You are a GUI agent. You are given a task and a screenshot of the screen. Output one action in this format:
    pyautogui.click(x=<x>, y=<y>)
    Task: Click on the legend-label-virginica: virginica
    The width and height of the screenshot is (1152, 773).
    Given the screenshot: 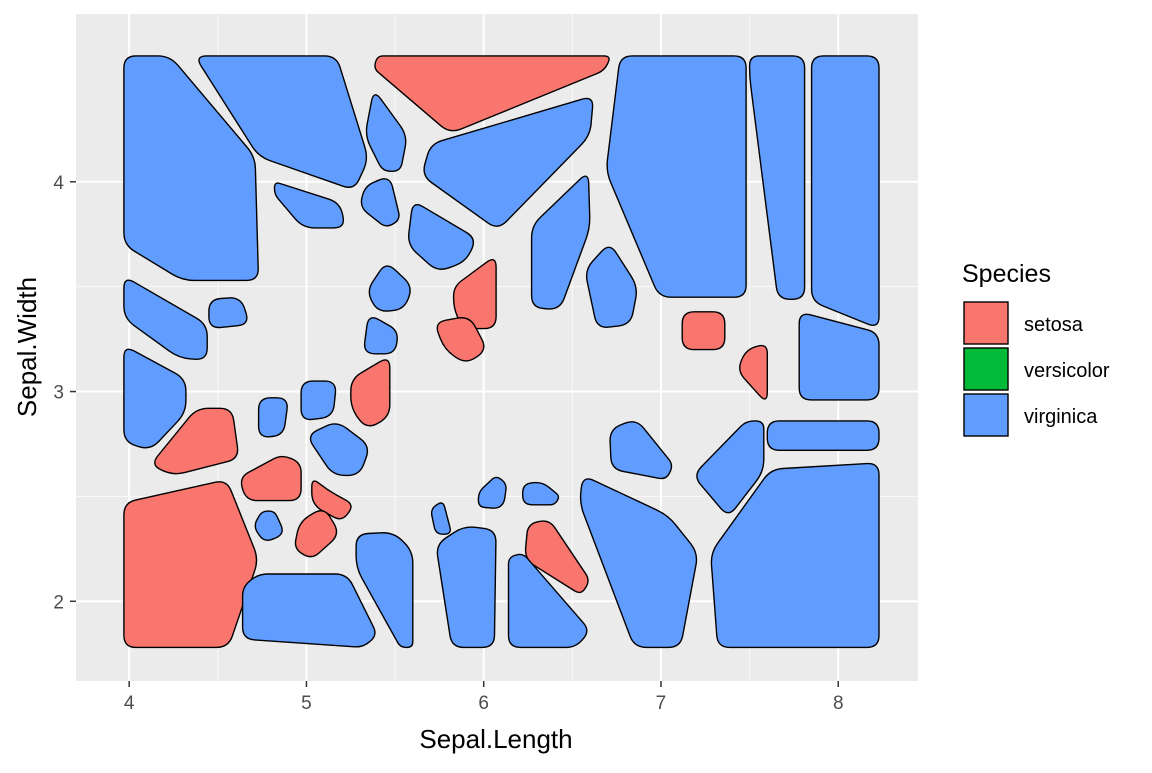 What is the action you would take?
    pyautogui.click(x=1061, y=417)
    